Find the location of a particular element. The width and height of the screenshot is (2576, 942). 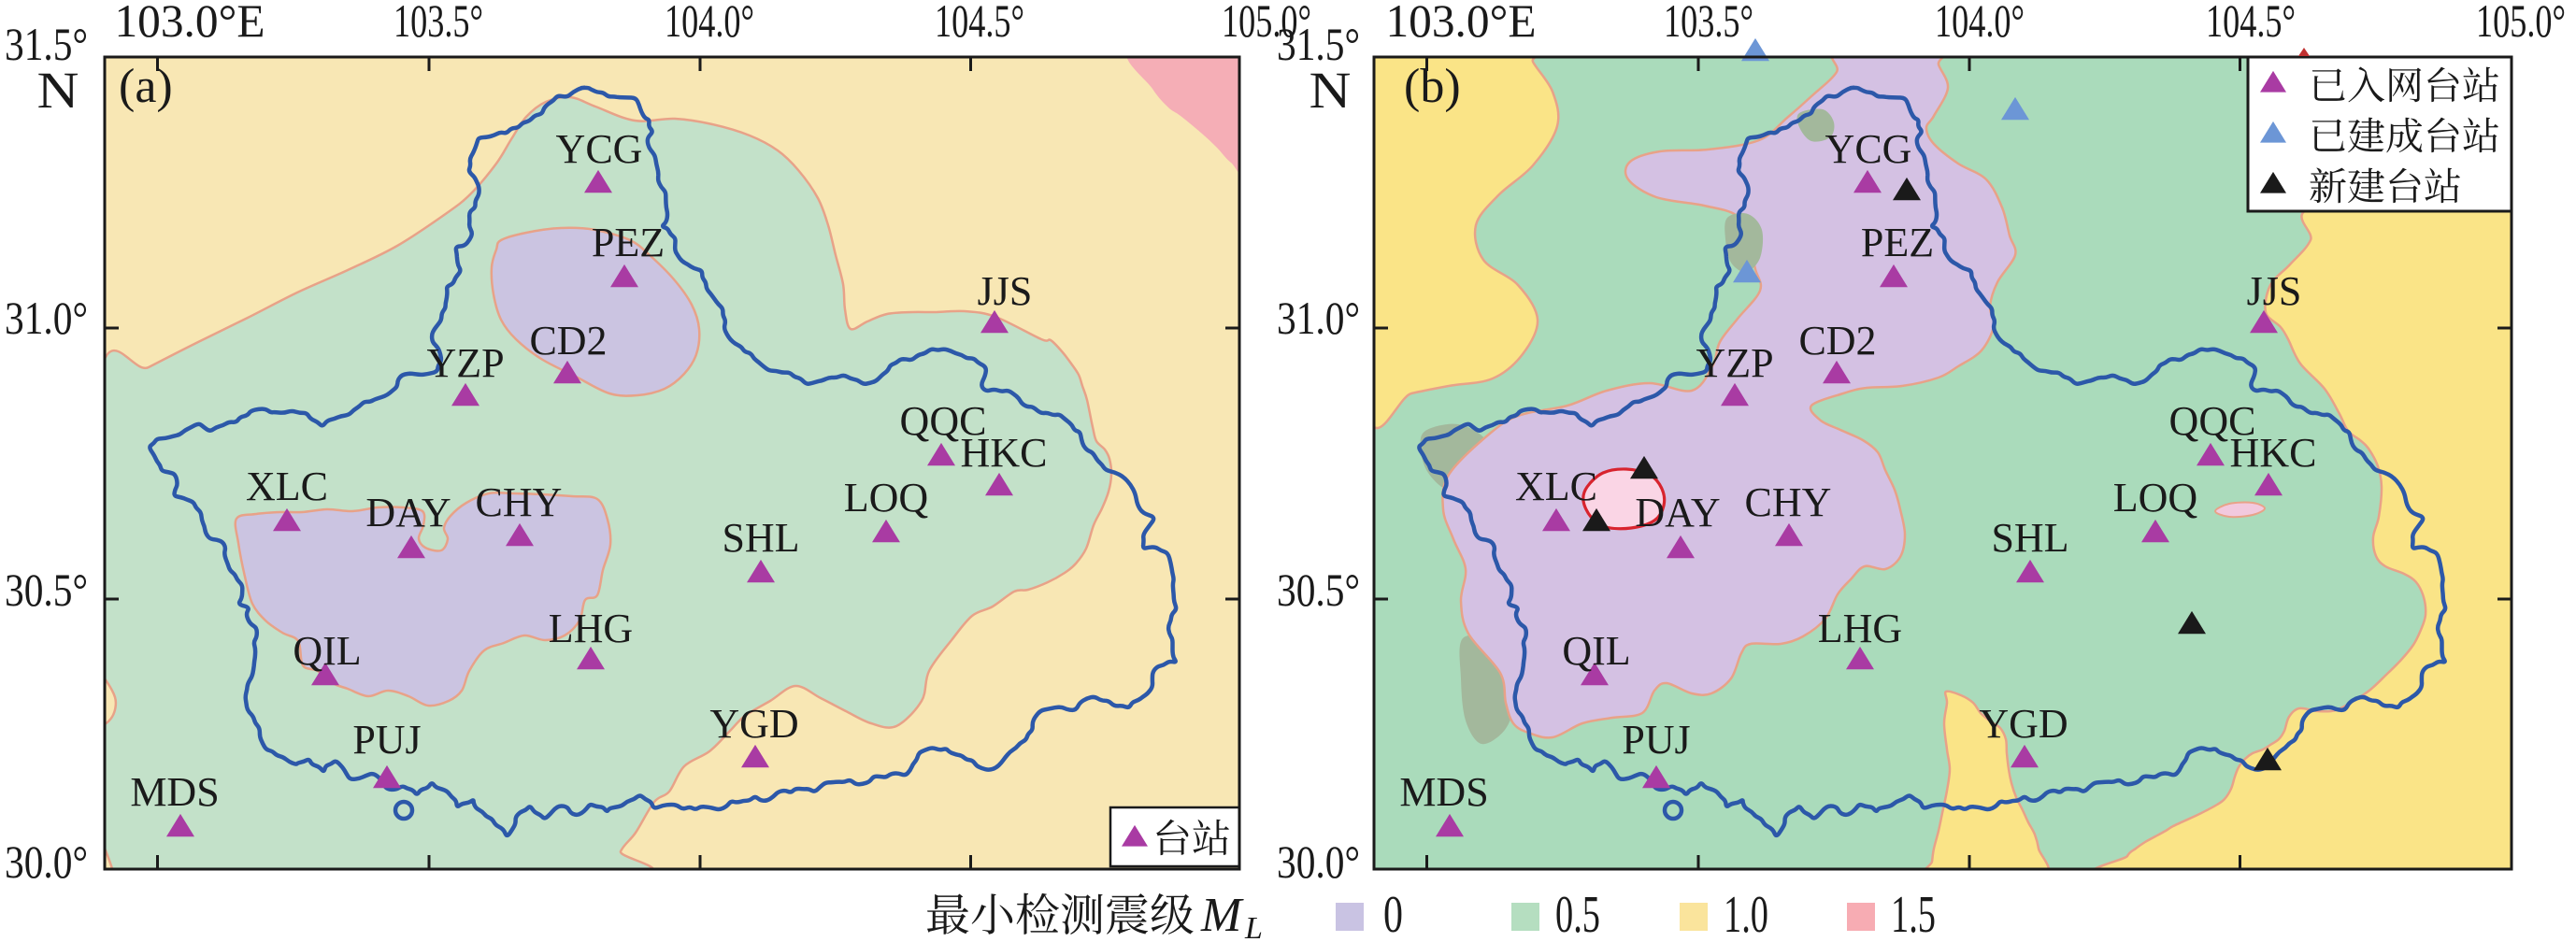

svg-text: L is located at coordinates (1253, 926).